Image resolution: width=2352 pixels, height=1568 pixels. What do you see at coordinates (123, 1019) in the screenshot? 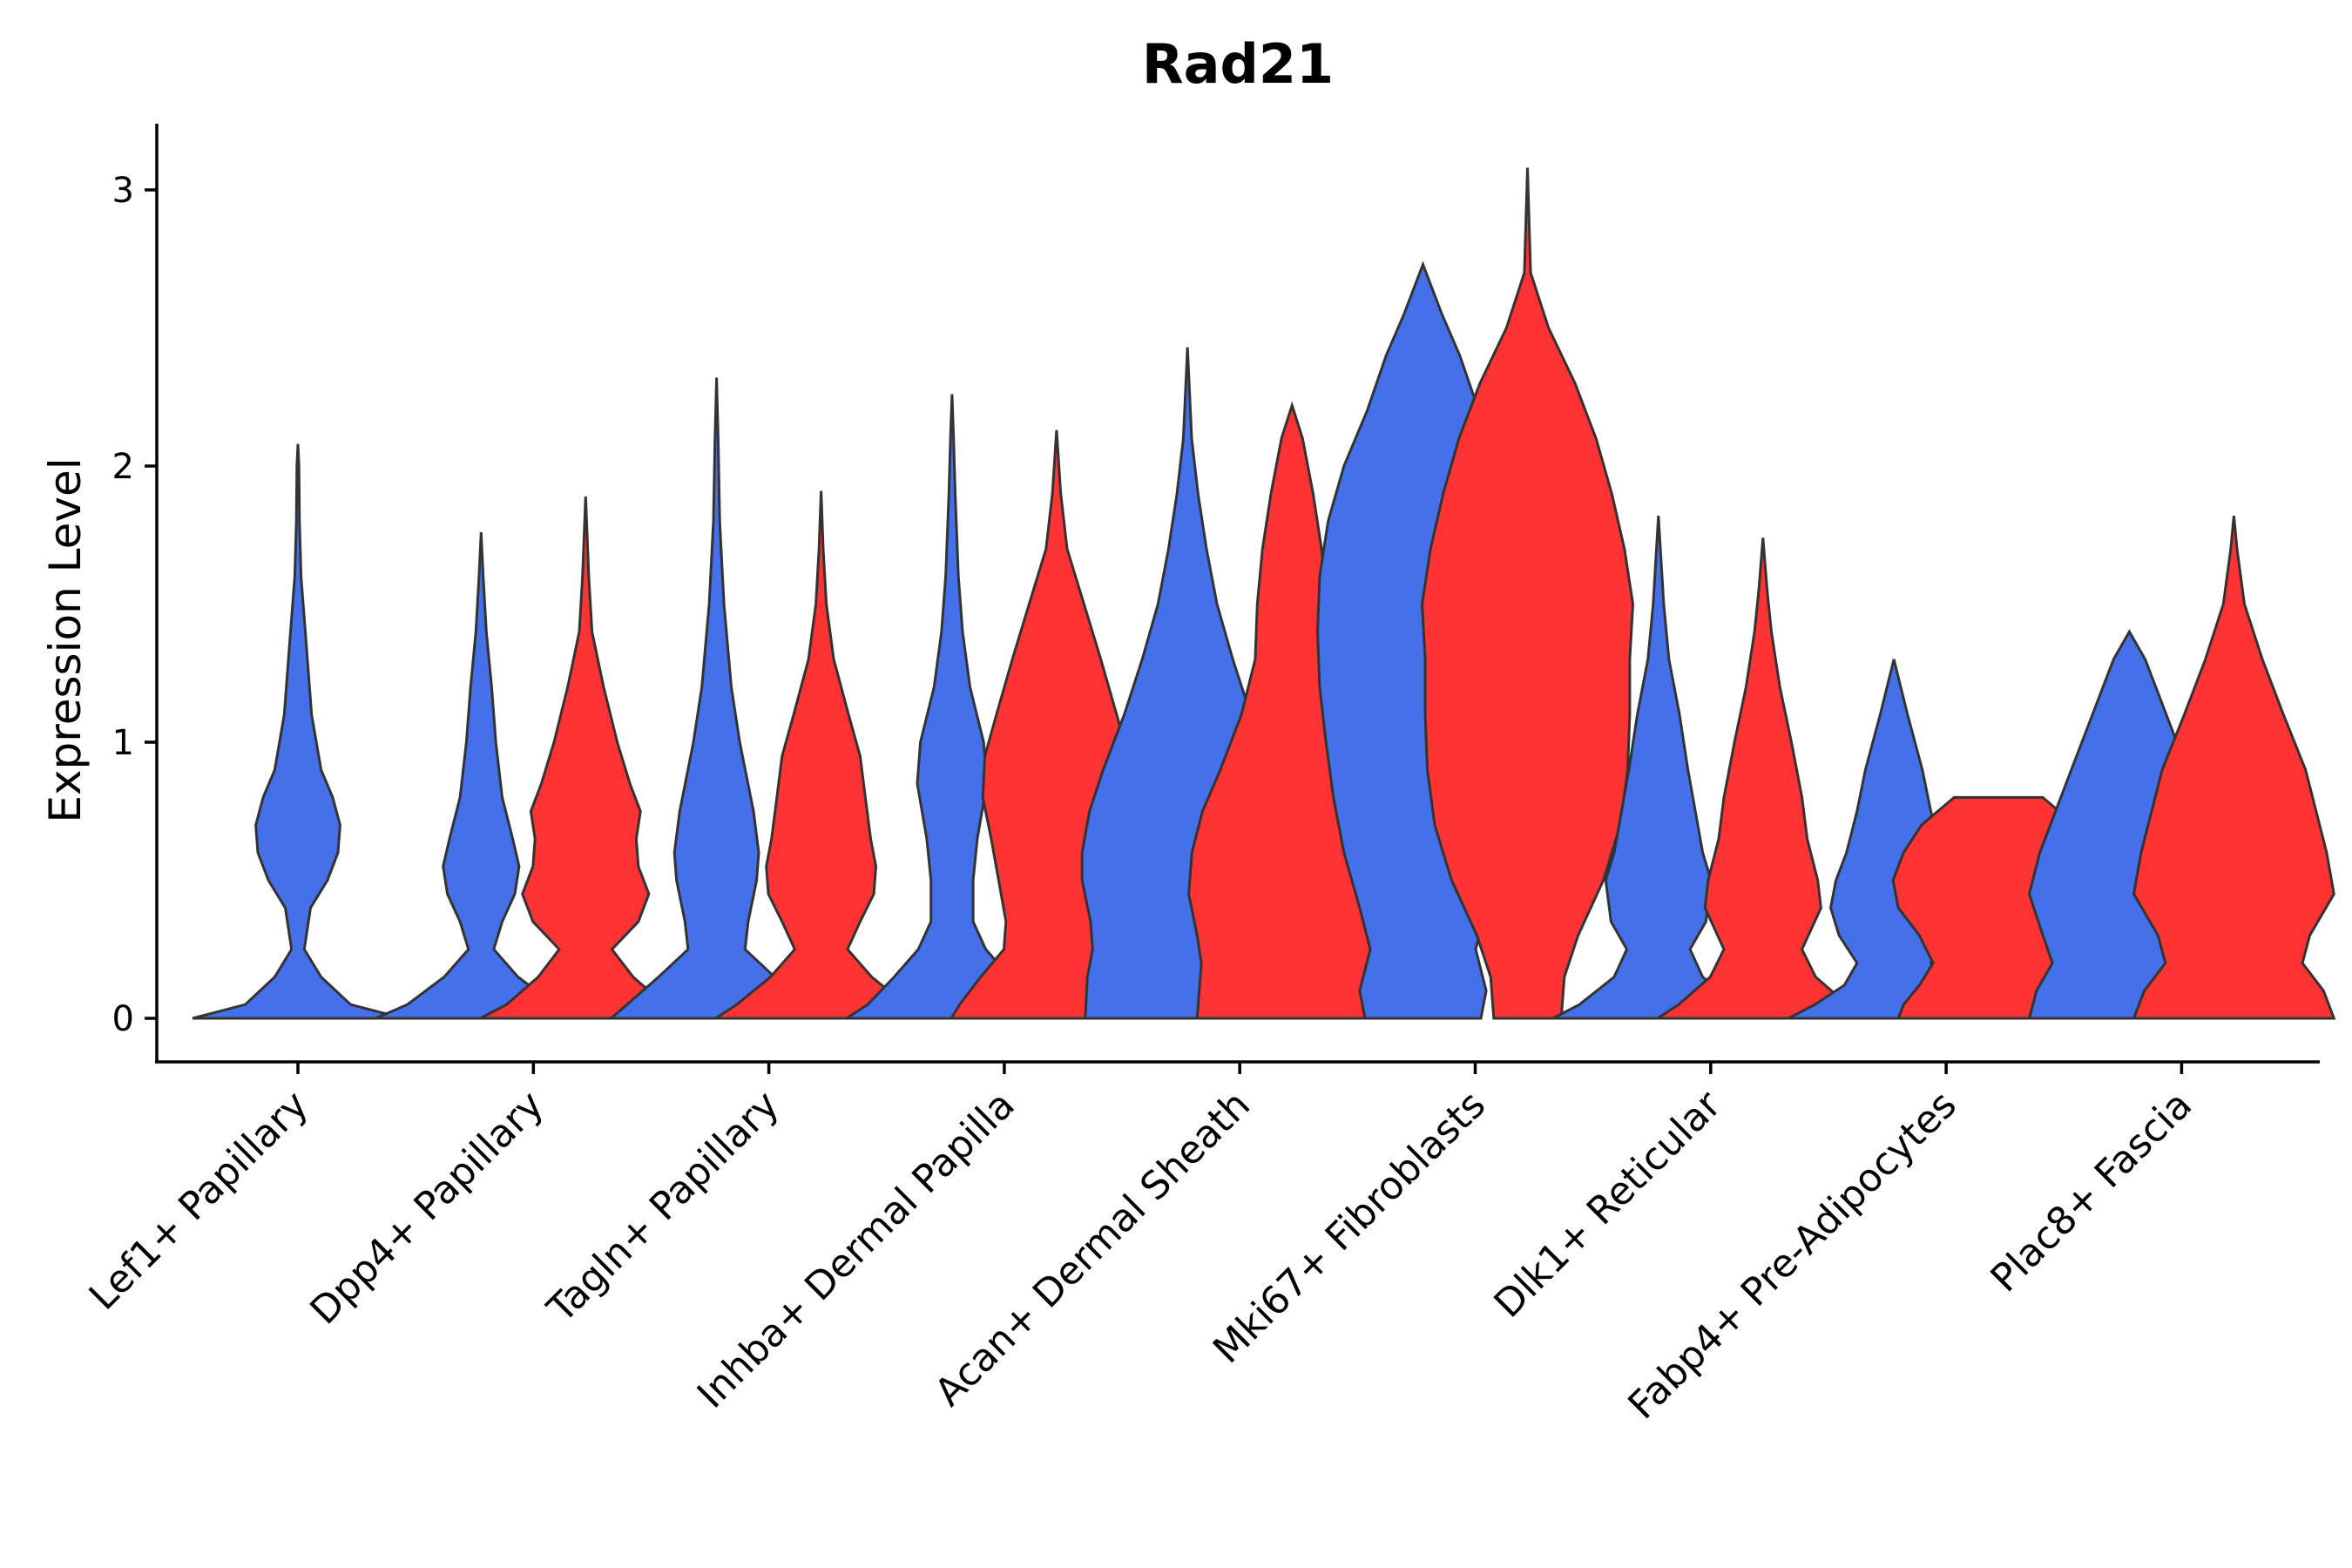
I see `y-tick-label-0: 0` at bounding box center [123, 1019].